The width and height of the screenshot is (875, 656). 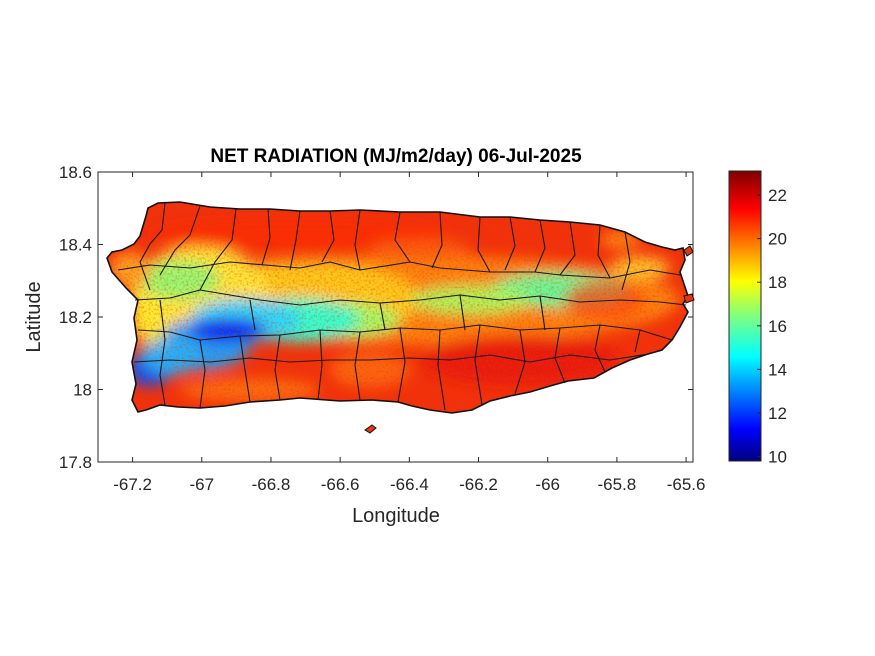 What do you see at coordinates (34, 316) in the screenshot?
I see `y-axis-label: Latitude` at bounding box center [34, 316].